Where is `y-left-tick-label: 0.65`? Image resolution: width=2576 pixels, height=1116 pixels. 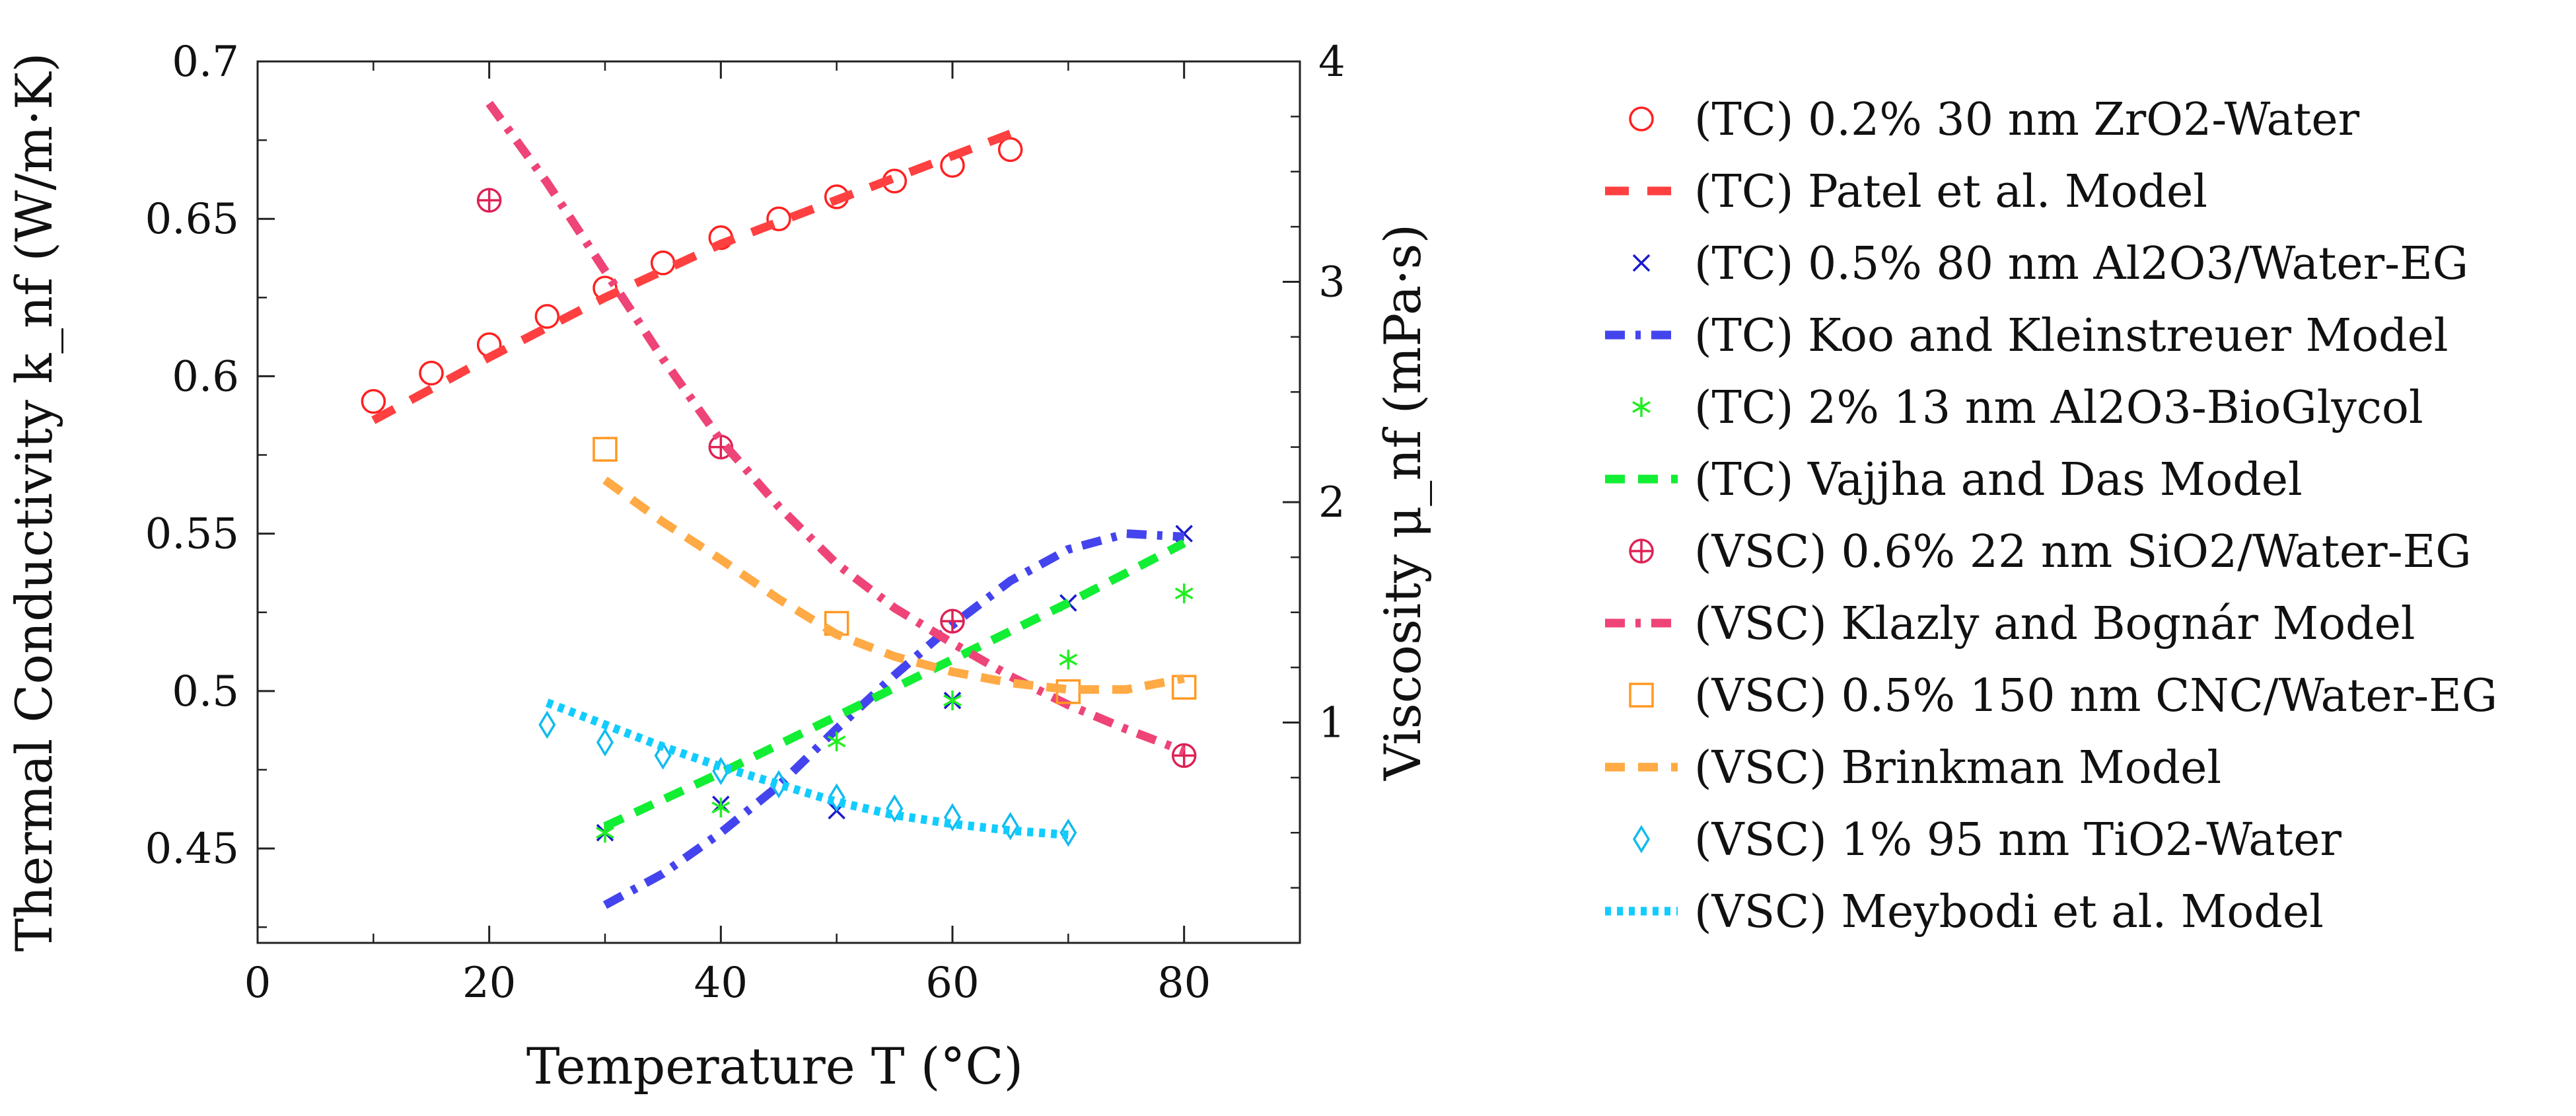
y-left-tick-label: 0.65 is located at coordinates (193, 219).